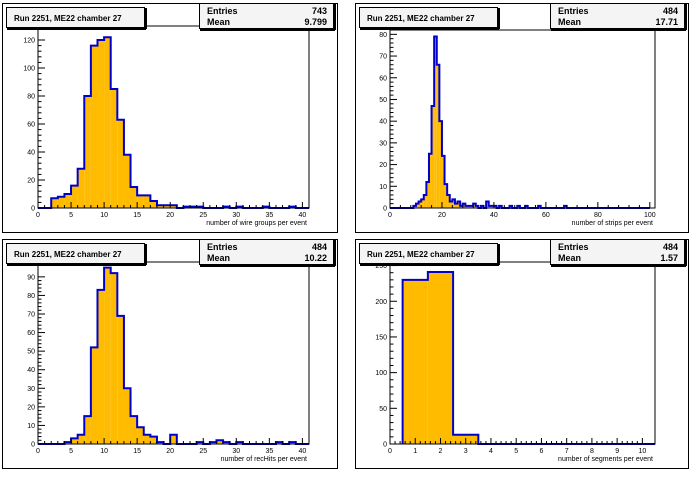  What do you see at coordinates (104, 451) in the screenshot?
I see `x-tick-label: 10` at bounding box center [104, 451].